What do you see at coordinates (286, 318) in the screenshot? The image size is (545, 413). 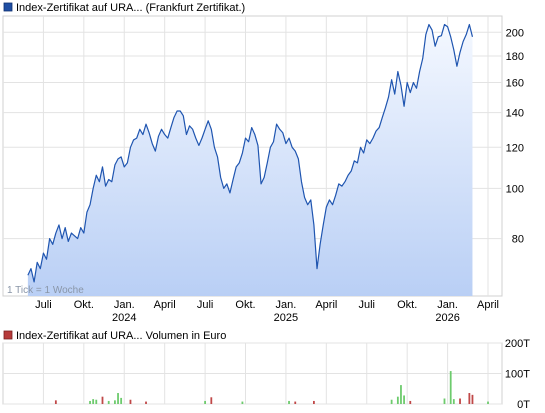 I see `x-tick-year: 2025` at bounding box center [286, 318].